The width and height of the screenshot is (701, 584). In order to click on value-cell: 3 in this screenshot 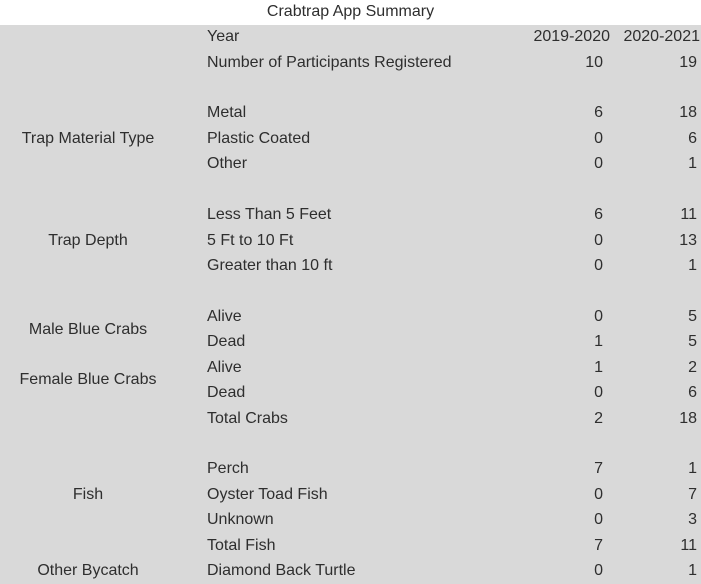, I will do `click(692, 520)`.